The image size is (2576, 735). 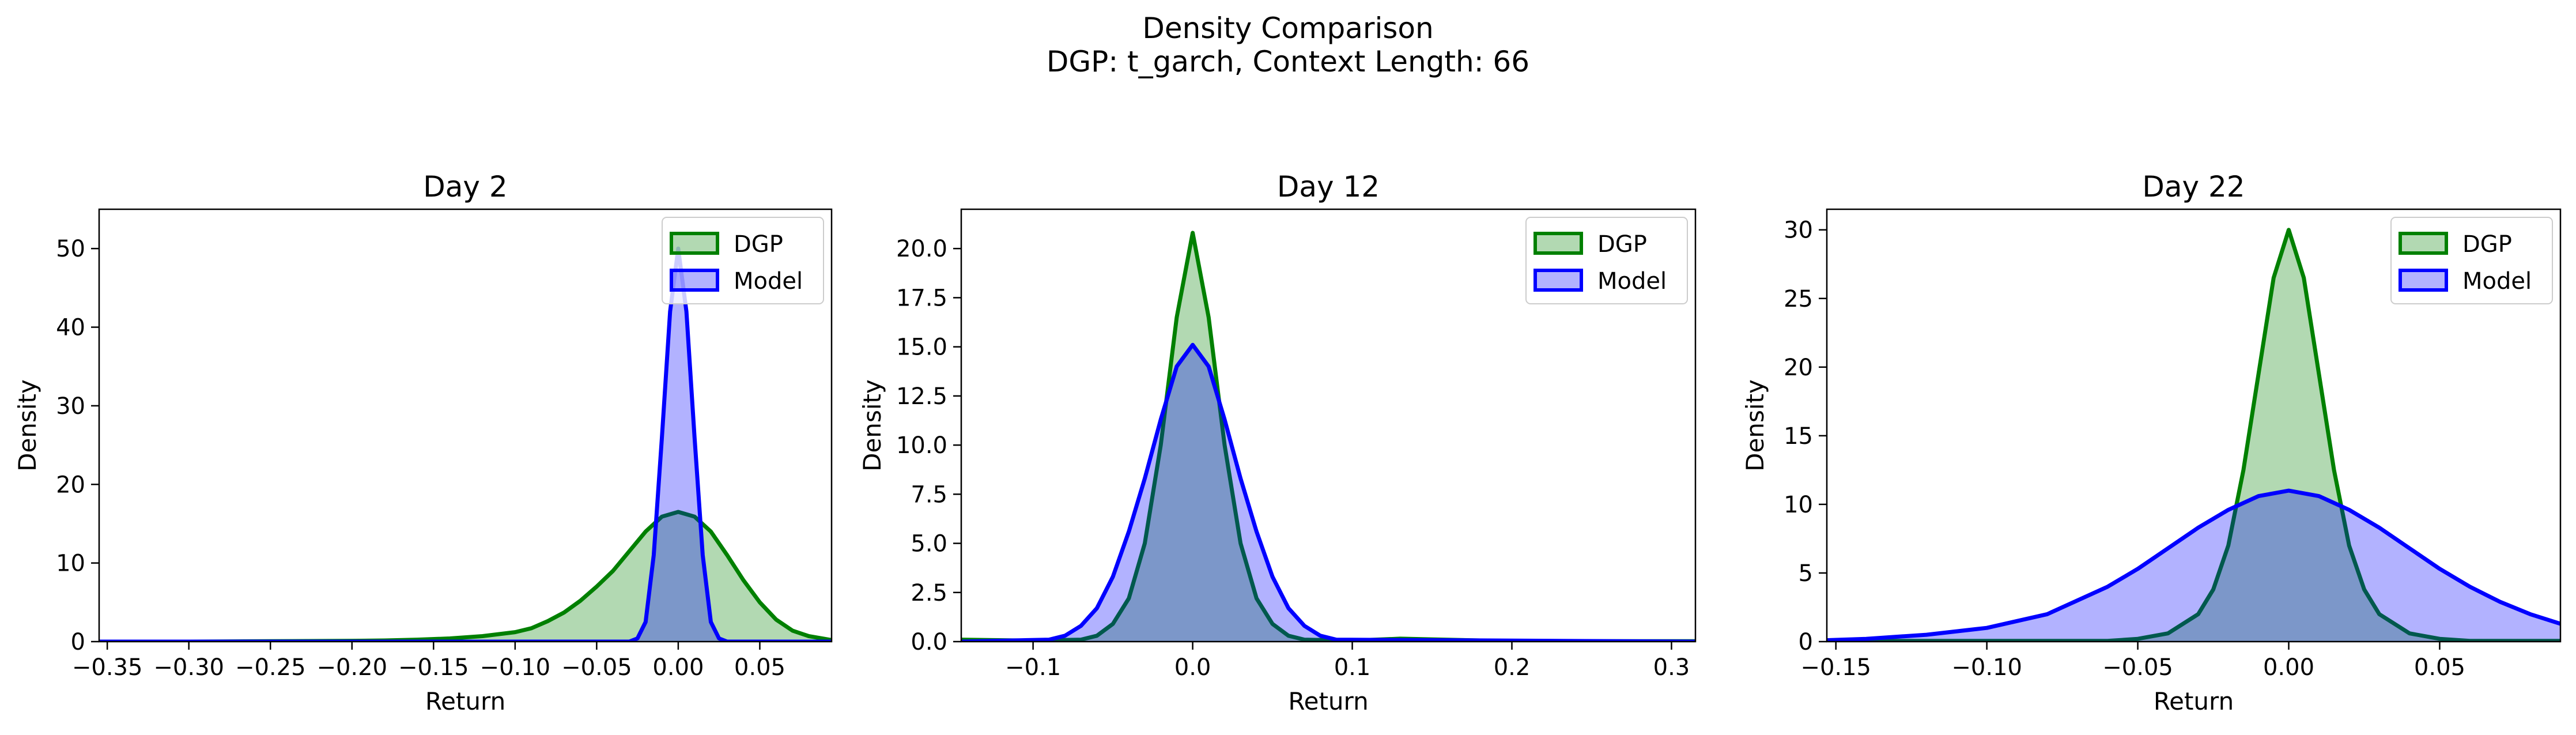 I want to click on x-tick-label: 0.3, so click(x=1671, y=667).